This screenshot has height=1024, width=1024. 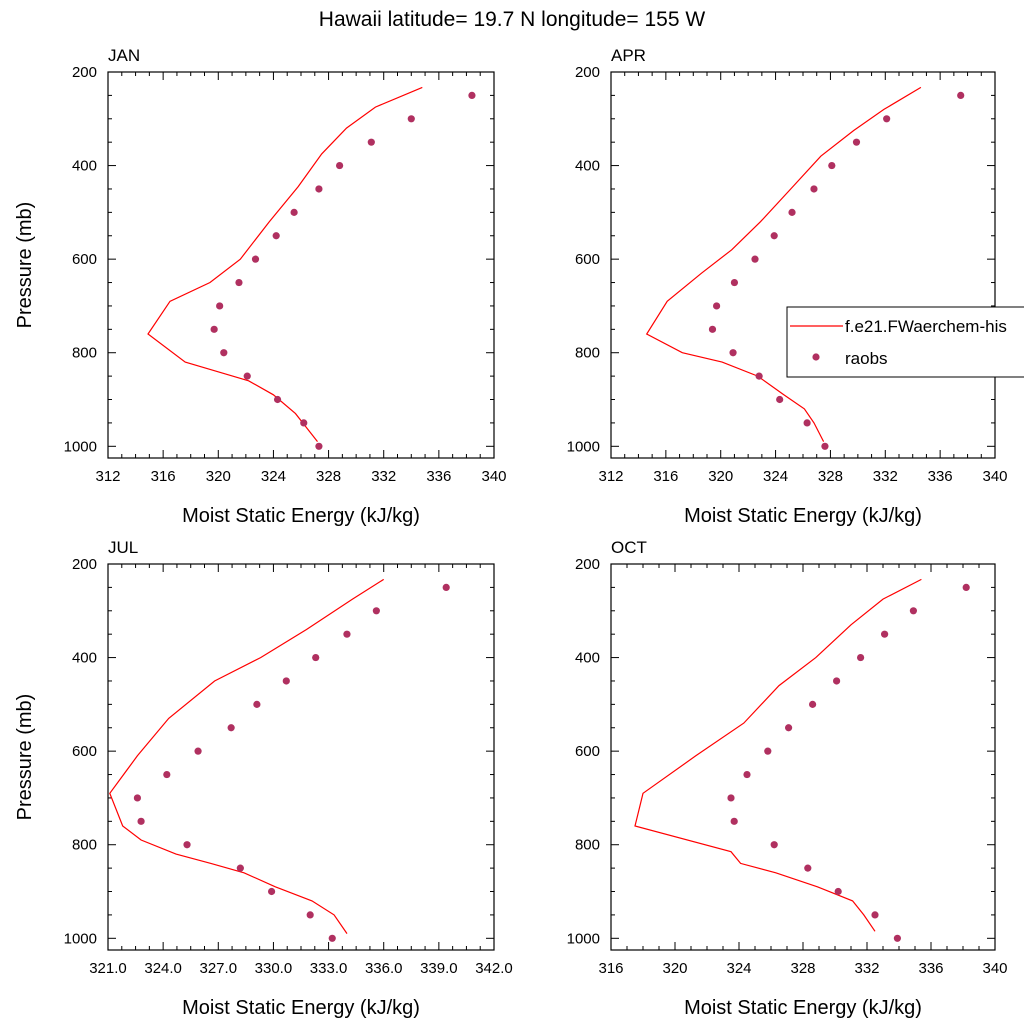 What do you see at coordinates (384, 968) in the screenshot?
I see `x-tick-label: 336.0` at bounding box center [384, 968].